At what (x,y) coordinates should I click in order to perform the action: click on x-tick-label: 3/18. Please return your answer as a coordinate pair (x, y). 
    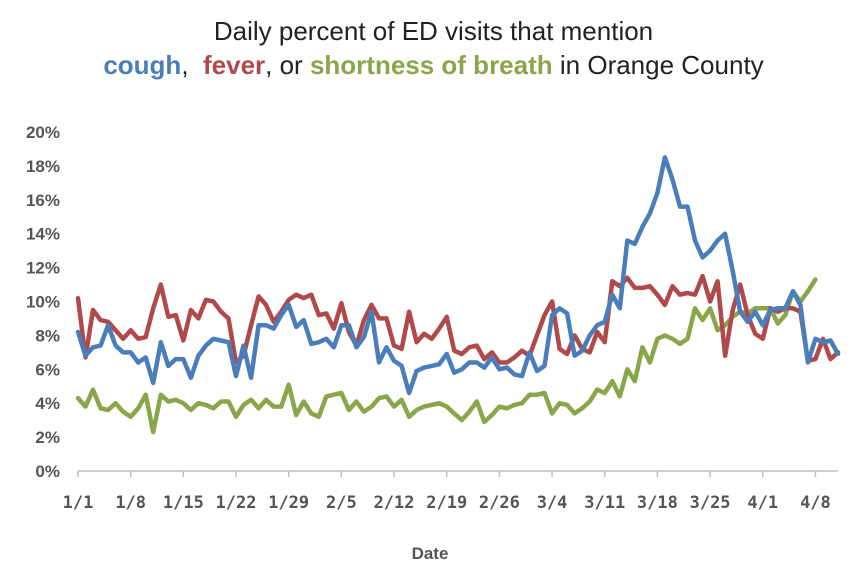
    Looking at the image, I should click on (657, 503).